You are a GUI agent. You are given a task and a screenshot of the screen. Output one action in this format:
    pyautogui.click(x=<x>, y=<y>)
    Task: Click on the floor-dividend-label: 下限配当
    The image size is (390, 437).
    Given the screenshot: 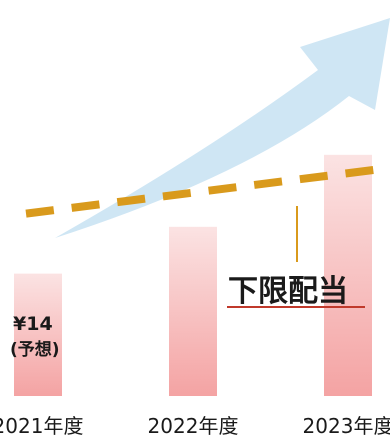 What is the action you would take?
    pyautogui.click(x=288, y=291)
    